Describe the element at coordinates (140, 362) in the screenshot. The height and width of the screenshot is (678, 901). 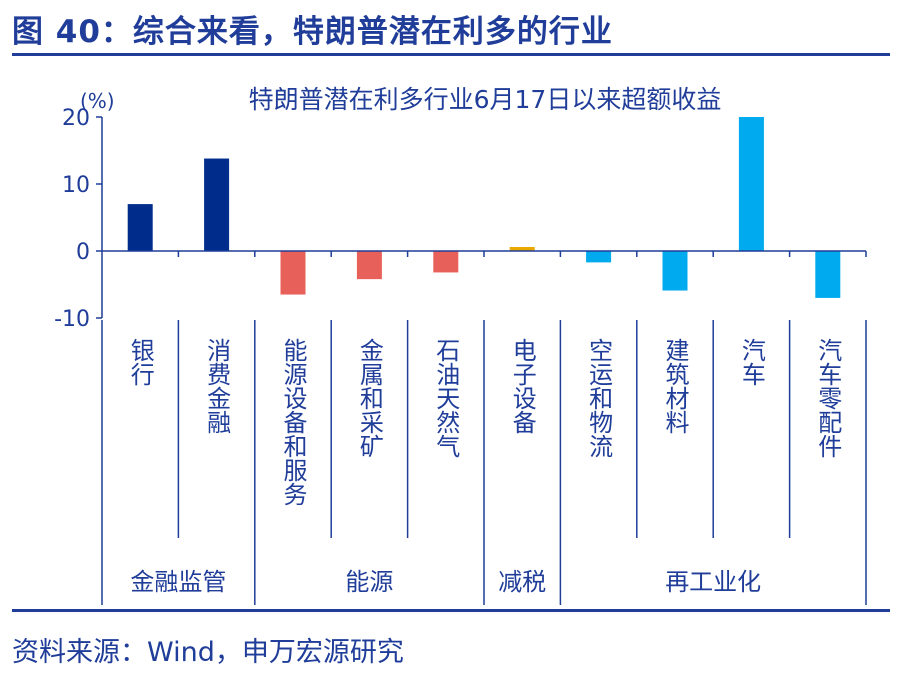
I see `category-label: 银行` at that location.